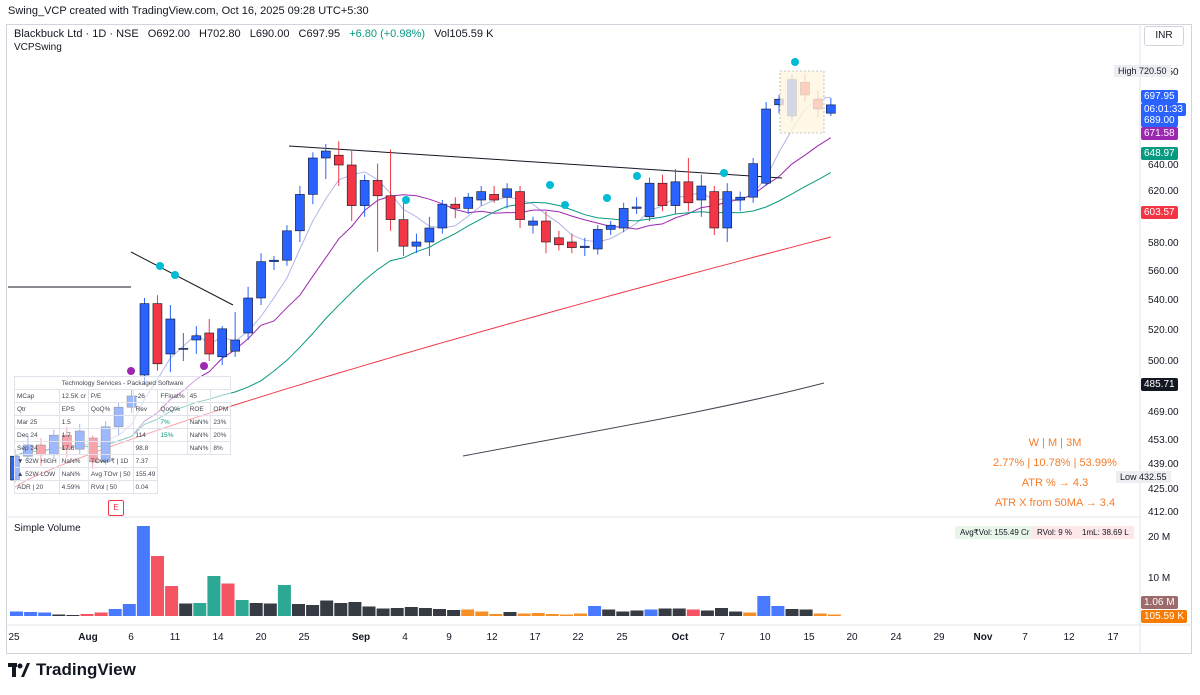 Image resolution: width=1200 pixels, height=695 pixels. What do you see at coordinates (172, 422) in the screenshot?
I see `fundamentals-cell: 7%` at bounding box center [172, 422].